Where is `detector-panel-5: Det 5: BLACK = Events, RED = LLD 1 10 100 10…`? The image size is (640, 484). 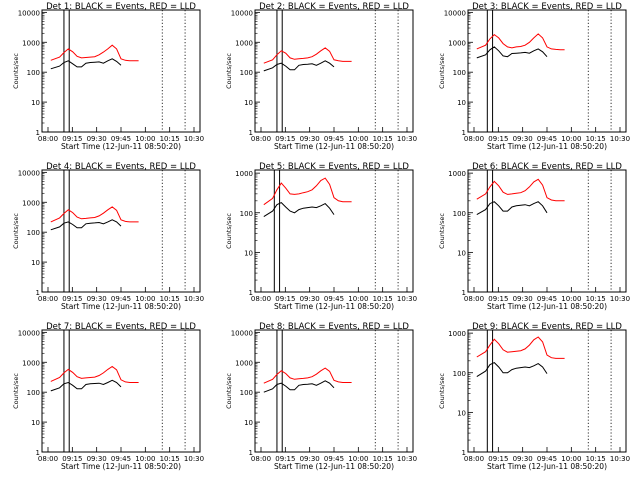
detector-panel-5: Det 5: BLACK = Events, RED = LLD 1 10 100 10… is located at coordinates (321, 236).